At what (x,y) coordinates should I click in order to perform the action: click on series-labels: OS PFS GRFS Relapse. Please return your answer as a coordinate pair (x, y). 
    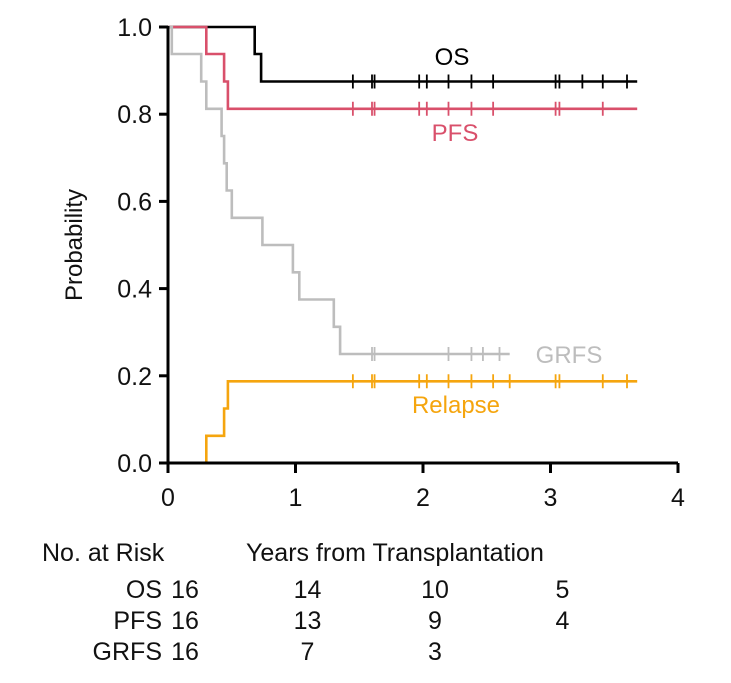
    Looking at the image, I should click on (507, 231).